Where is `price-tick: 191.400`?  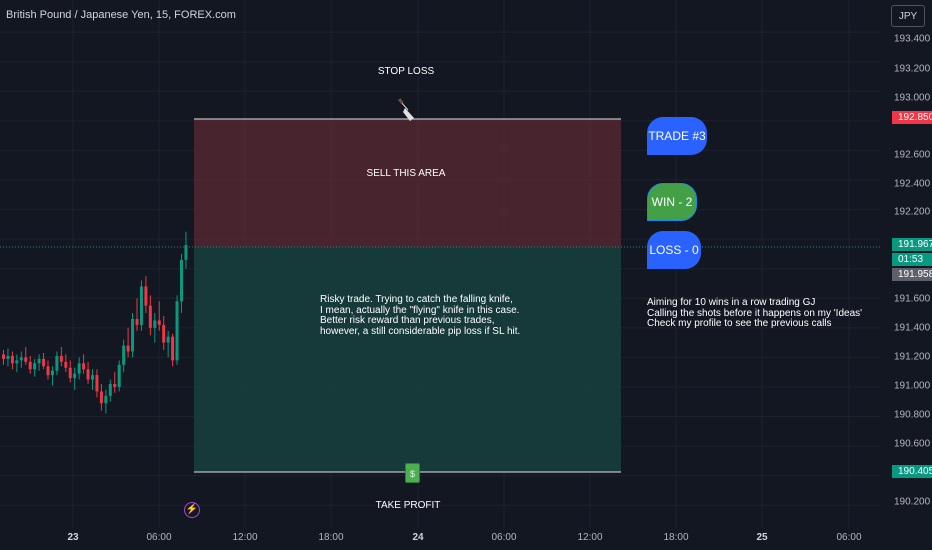
price-tick: 191.400 is located at coordinates (912, 328).